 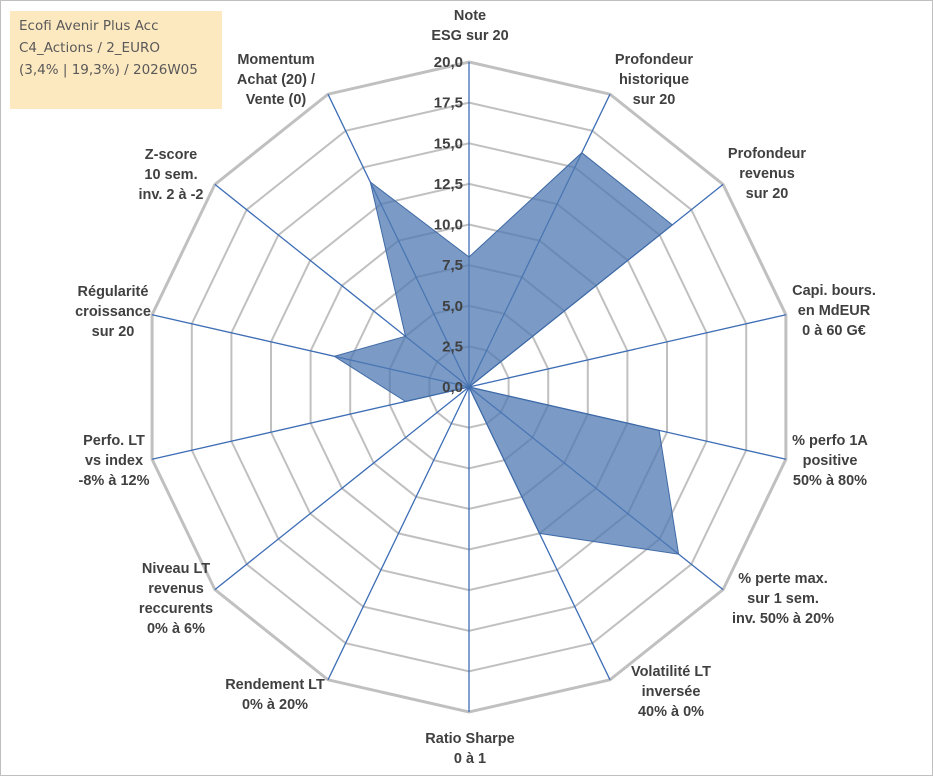 What do you see at coordinates (448, 62) in the screenshot?
I see `tick-label: 20,0` at bounding box center [448, 62].